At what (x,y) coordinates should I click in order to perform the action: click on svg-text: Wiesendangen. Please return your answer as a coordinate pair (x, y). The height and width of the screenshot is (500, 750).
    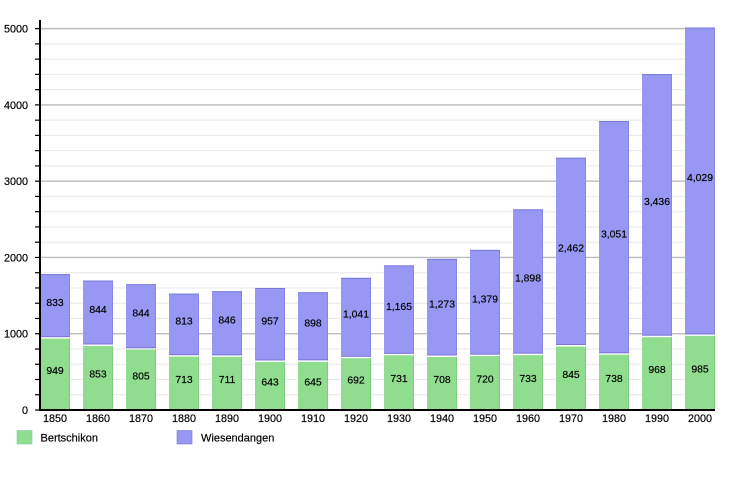
    Looking at the image, I should click on (237, 438).